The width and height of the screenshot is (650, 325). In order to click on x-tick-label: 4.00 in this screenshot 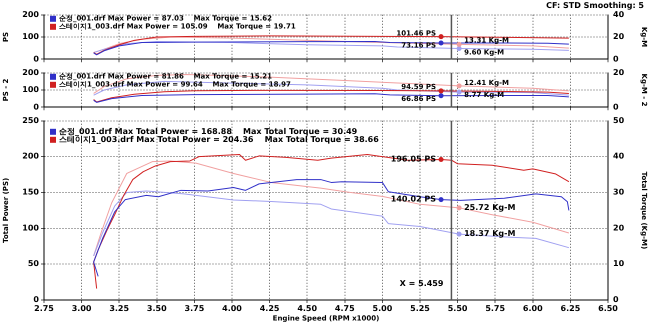, I will do `click(232, 308)`.